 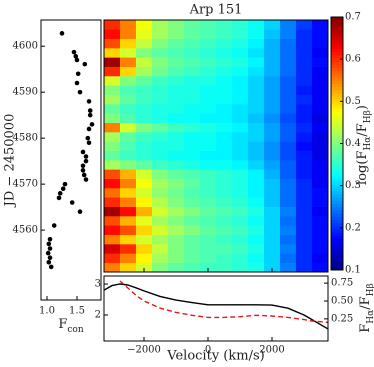 What do you see at coordinates (353, 270) in the screenshot?
I see `colorbar-tick-label: 0.1` at bounding box center [353, 270].